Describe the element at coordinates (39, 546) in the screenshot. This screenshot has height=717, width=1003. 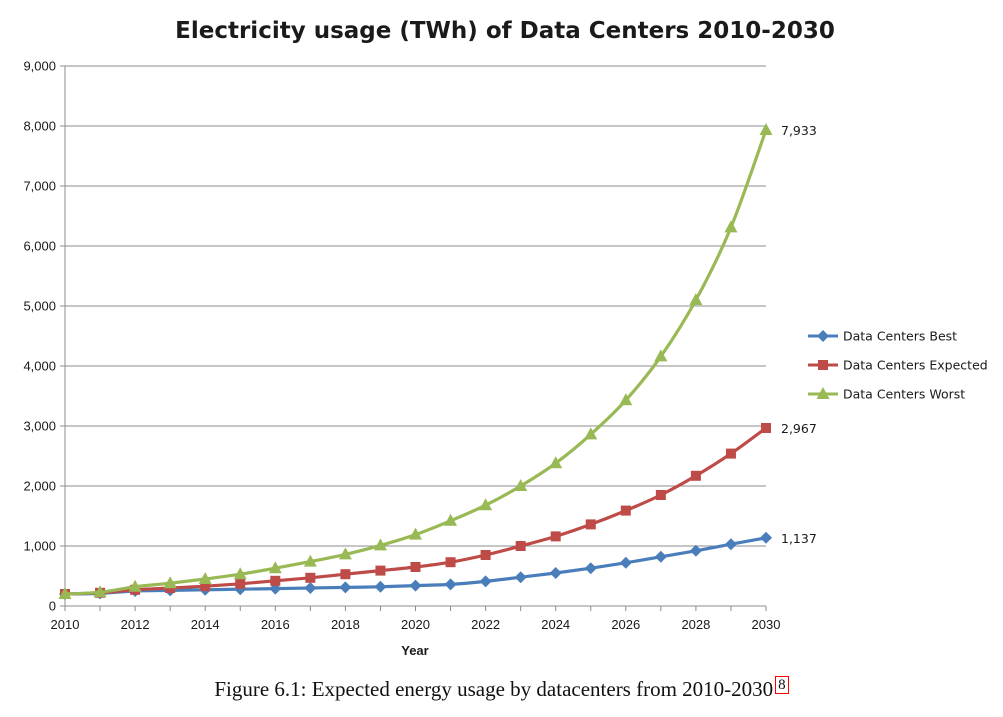
I see `y-tick-label: 1,000` at that location.